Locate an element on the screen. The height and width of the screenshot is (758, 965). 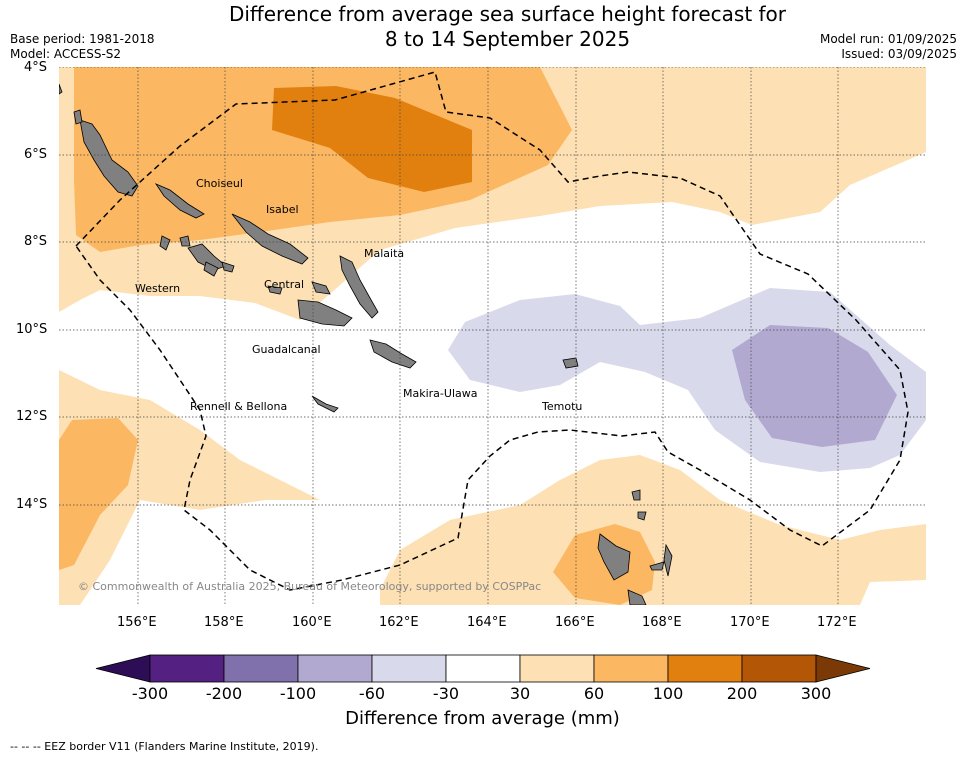
y-tick-10s: 10°S is located at coordinates (32, 329).